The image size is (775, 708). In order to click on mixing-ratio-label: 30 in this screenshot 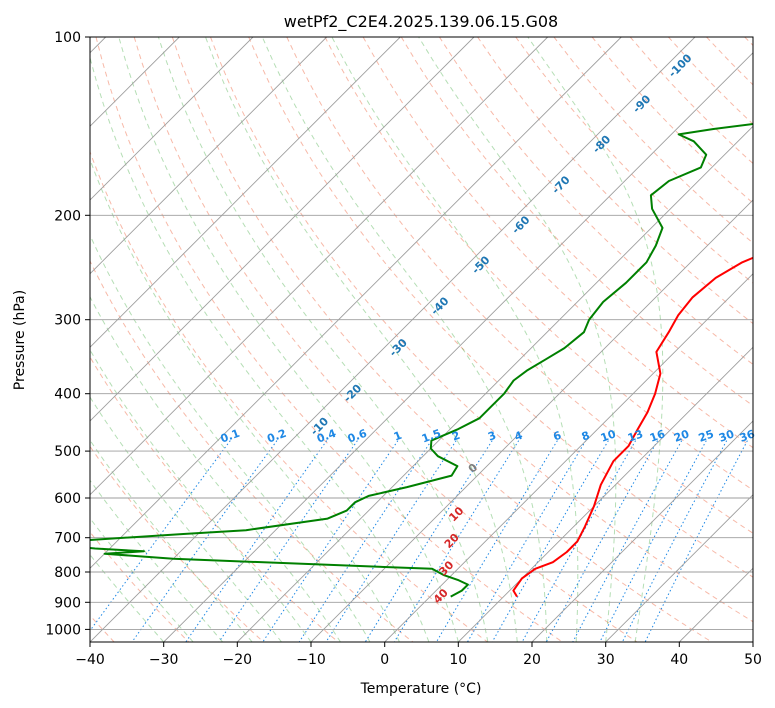, I will do `click(726, 436)`.